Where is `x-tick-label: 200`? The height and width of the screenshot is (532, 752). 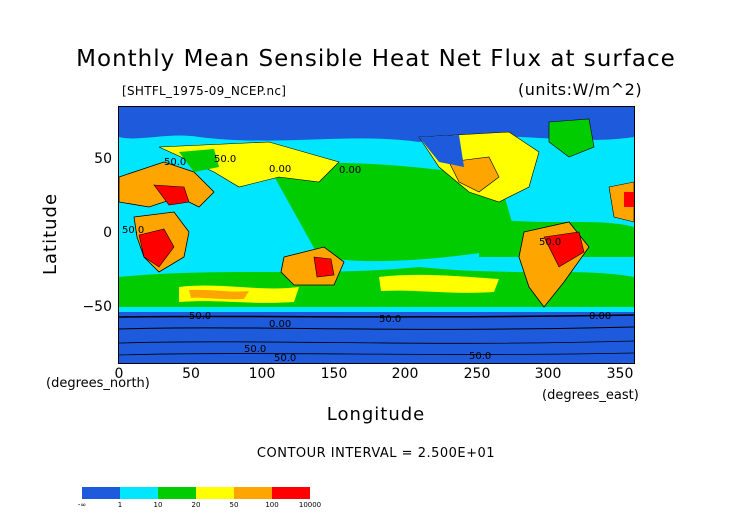
x-tick-label: 200 is located at coordinates (405, 374).